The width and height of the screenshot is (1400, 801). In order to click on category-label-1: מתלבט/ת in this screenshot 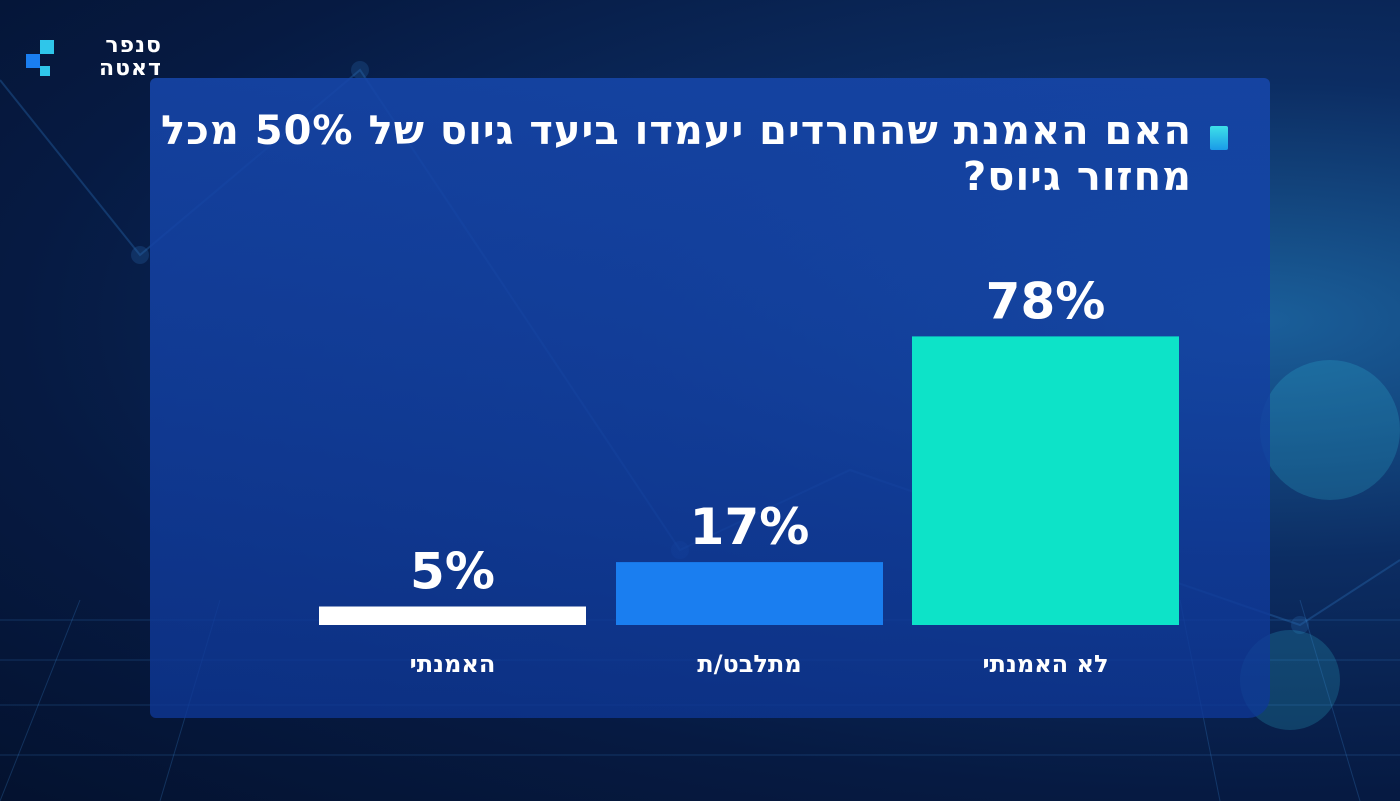, I will do `click(749, 664)`.